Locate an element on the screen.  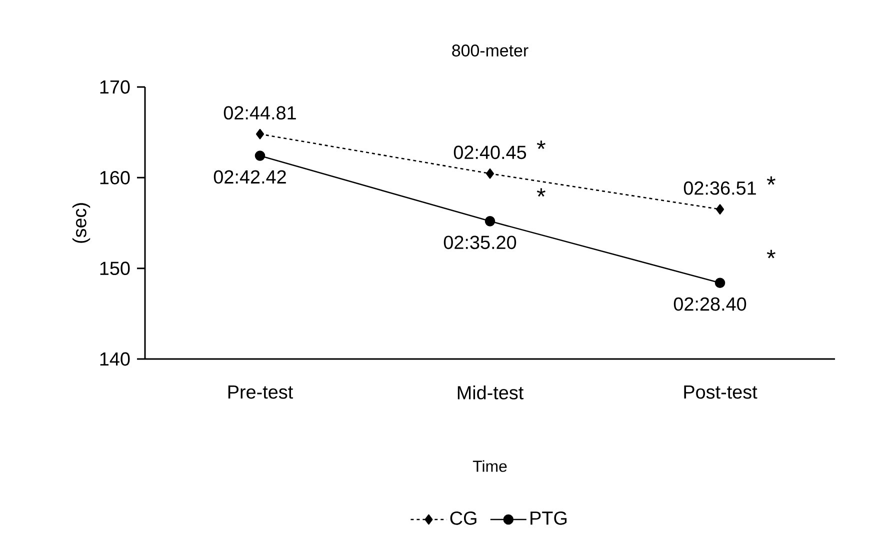
y-tick-label: 150 is located at coordinates (115, 269).